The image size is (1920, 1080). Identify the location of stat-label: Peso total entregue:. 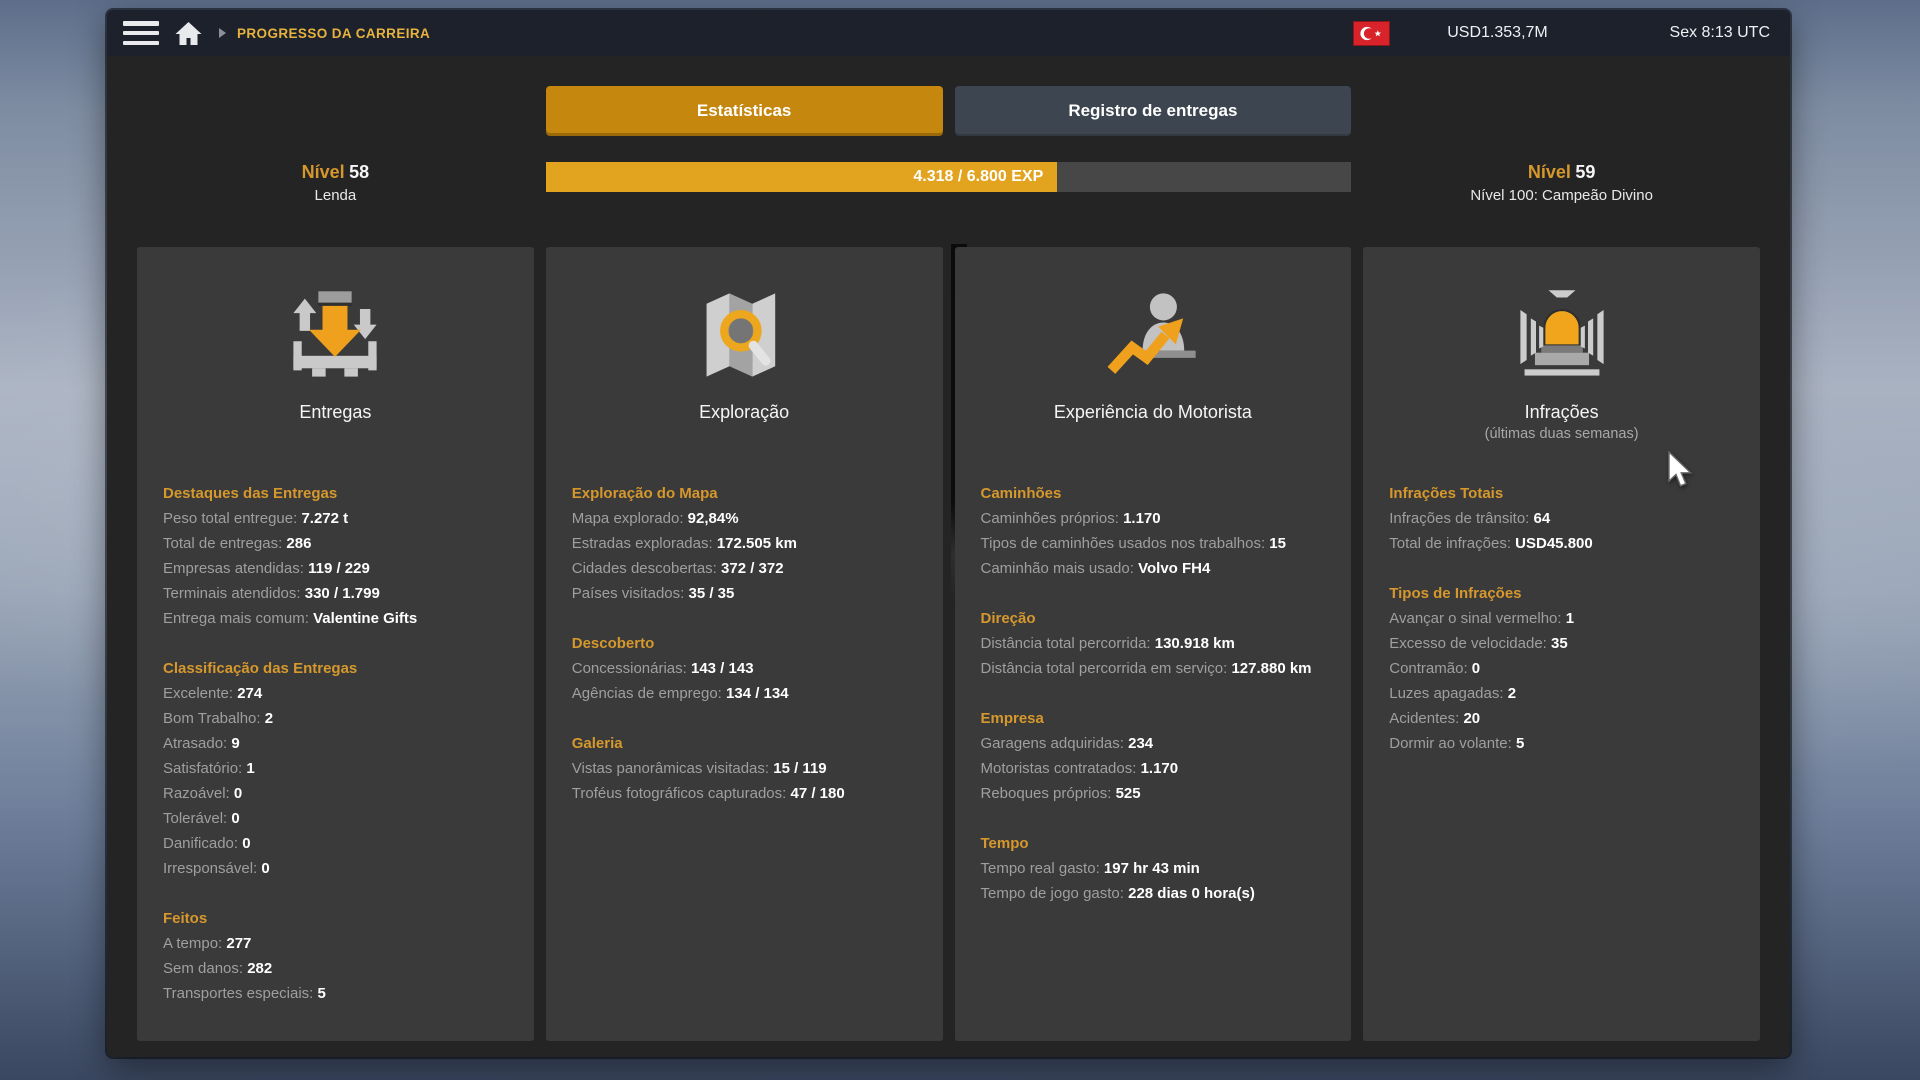
(230, 518).